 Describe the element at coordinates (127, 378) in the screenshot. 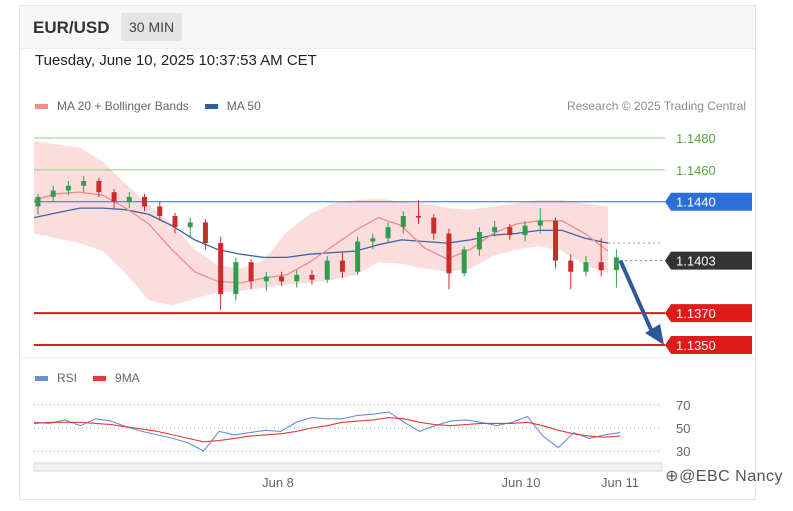

I see `ma9-legend-label: 9MA` at that location.